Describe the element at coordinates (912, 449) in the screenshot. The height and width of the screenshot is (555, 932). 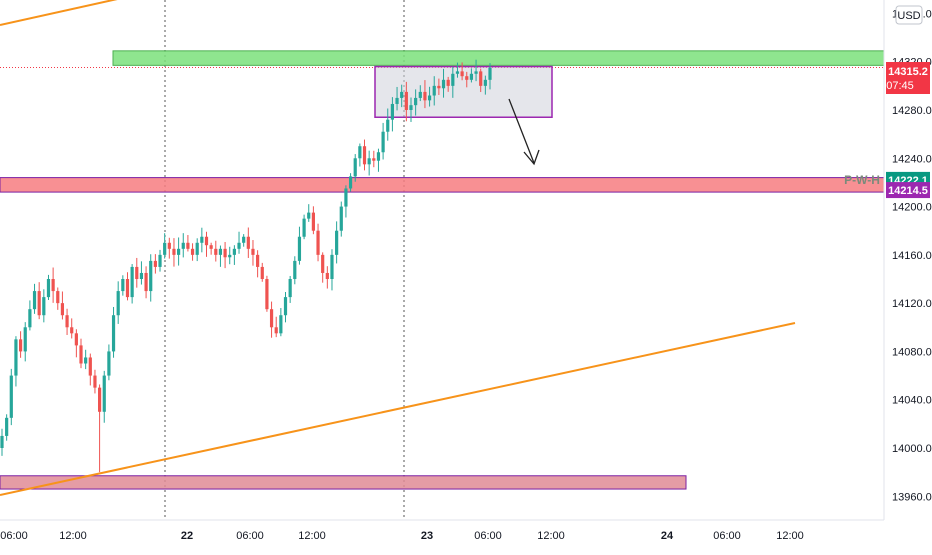
I see `y-tick-label: 14000.0` at that location.